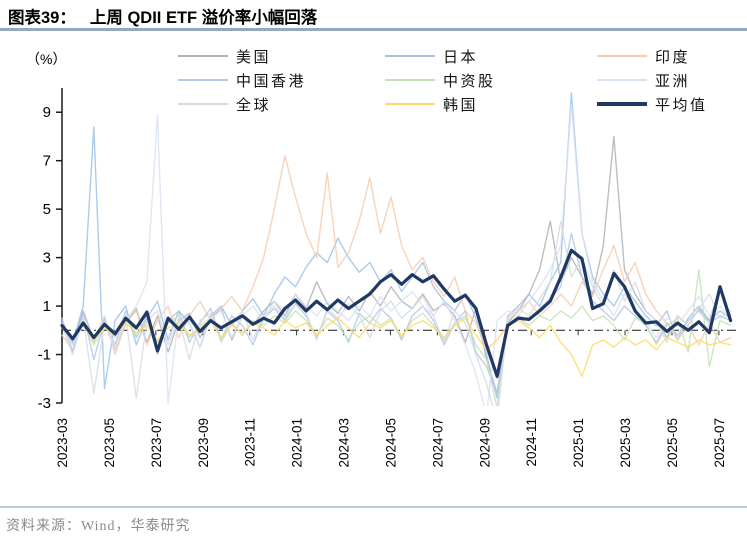 This screenshot has height=542, width=747. I want to click on svg-text: 2023-09, so click(203, 443).